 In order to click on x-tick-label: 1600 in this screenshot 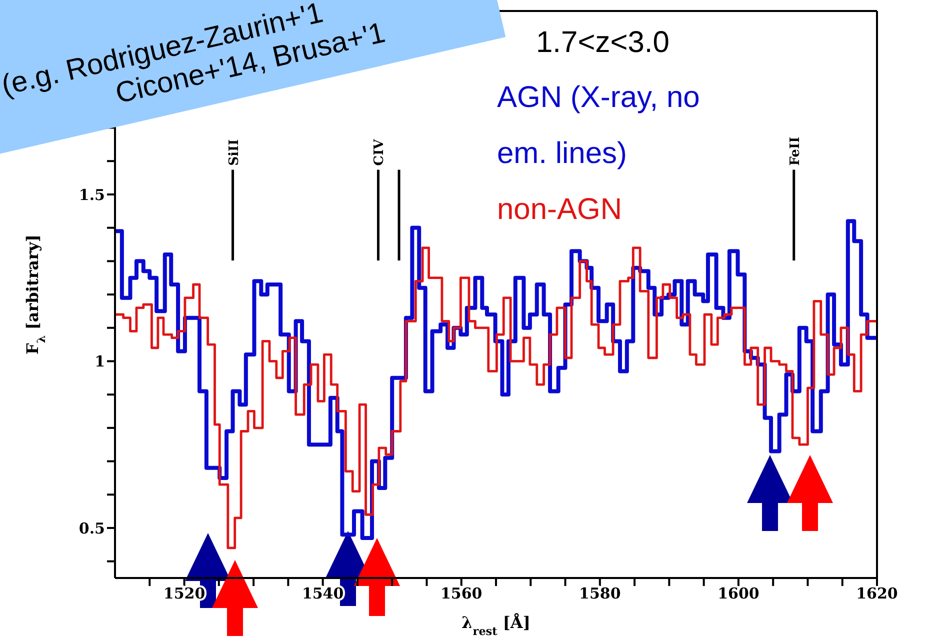, I will do `click(739, 593)`.